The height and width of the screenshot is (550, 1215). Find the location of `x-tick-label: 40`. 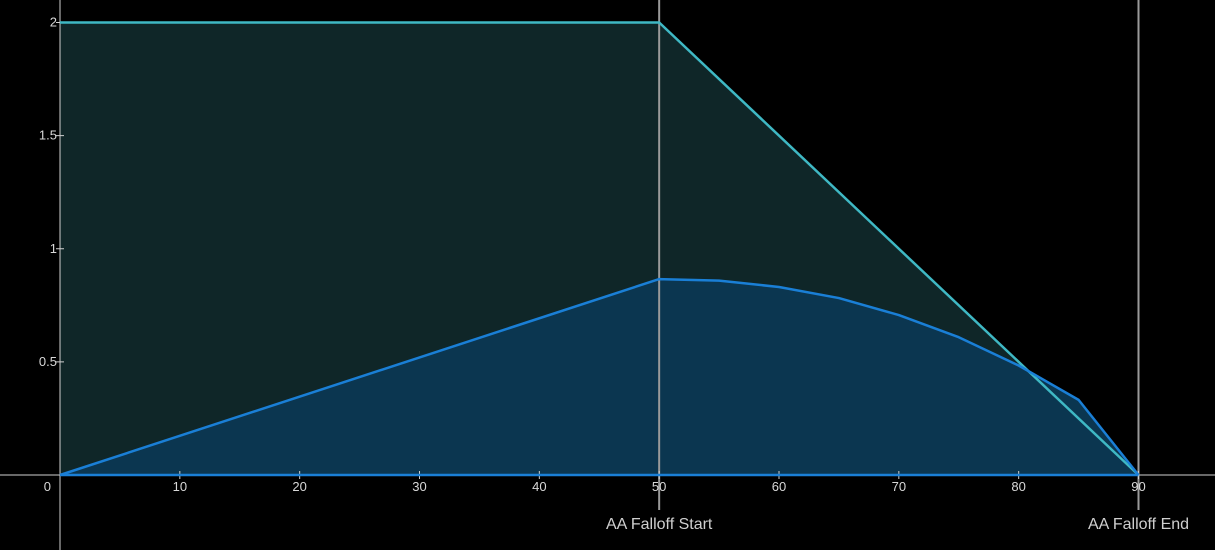

x-tick-label: 40 is located at coordinates (539, 486).